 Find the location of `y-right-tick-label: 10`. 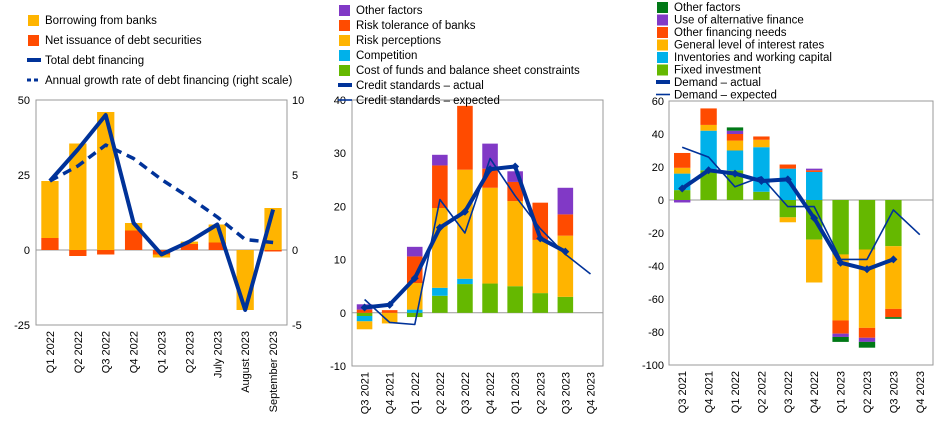

y-right-tick-label: 10 is located at coordinates (298, 101).